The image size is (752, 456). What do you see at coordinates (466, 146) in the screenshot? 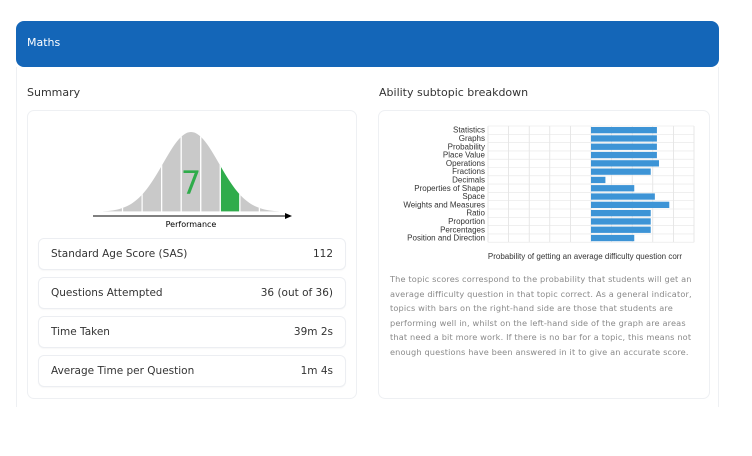
I see `category-label: Probability` at bounding box center [466, 146].